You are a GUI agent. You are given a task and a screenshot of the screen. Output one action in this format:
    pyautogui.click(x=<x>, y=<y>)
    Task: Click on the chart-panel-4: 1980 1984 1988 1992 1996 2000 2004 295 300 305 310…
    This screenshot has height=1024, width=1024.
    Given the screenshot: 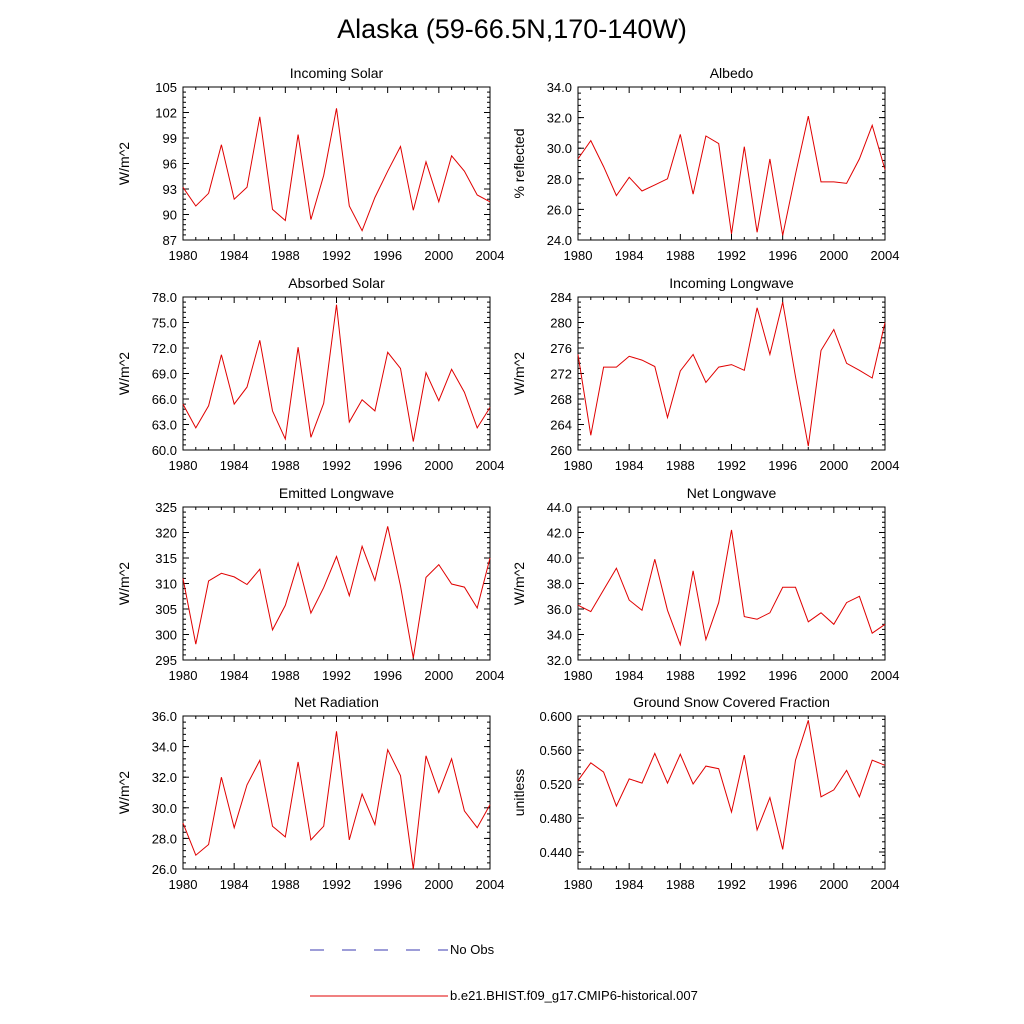 What is the action you would take?
    pyautogui.click(x=310, y=584)
    